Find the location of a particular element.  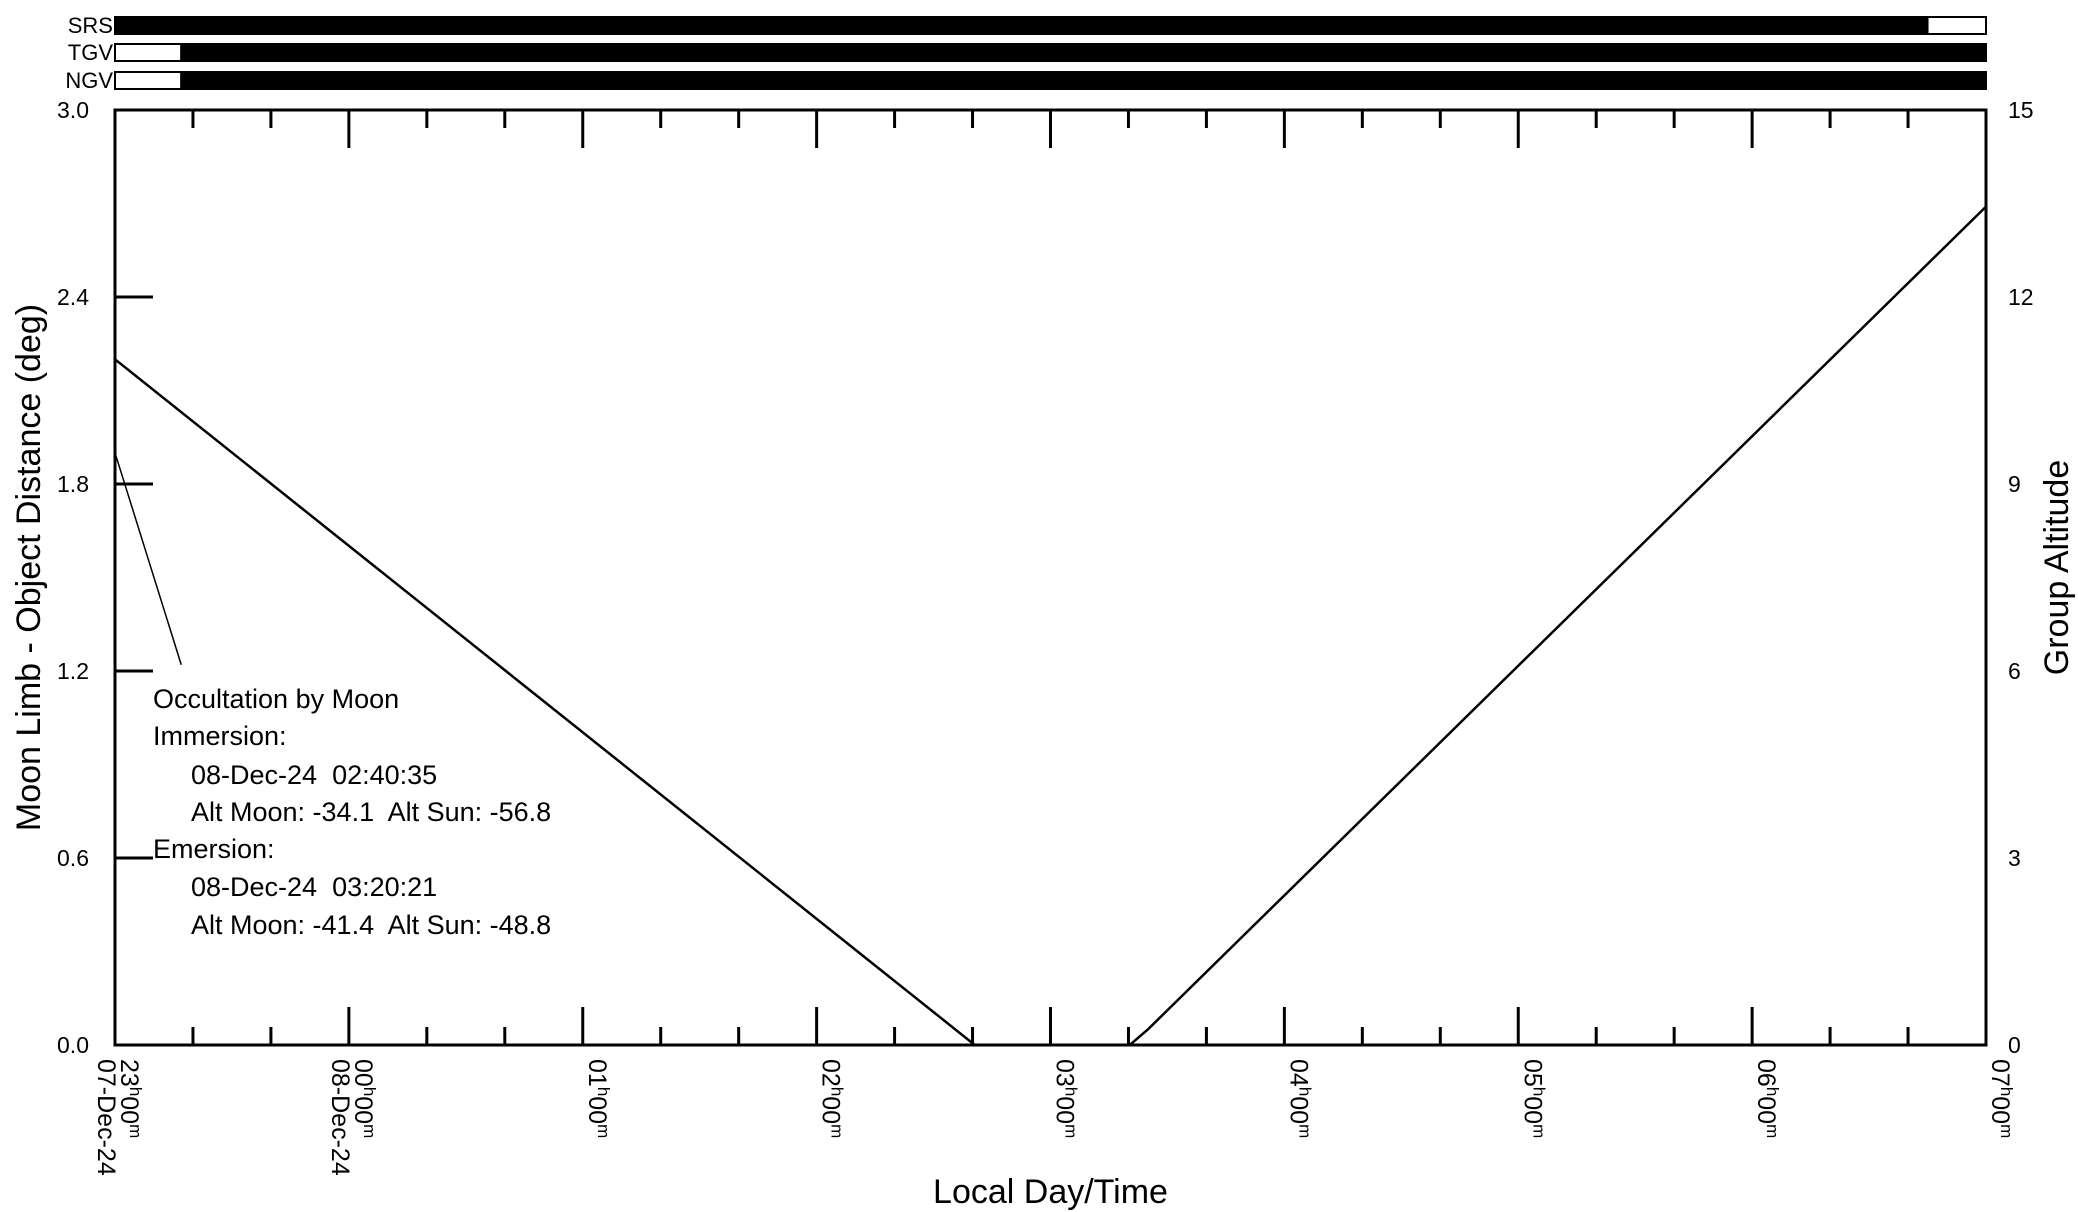

x-hour-label: 05h00m is located at coordinates (1533, 1098).